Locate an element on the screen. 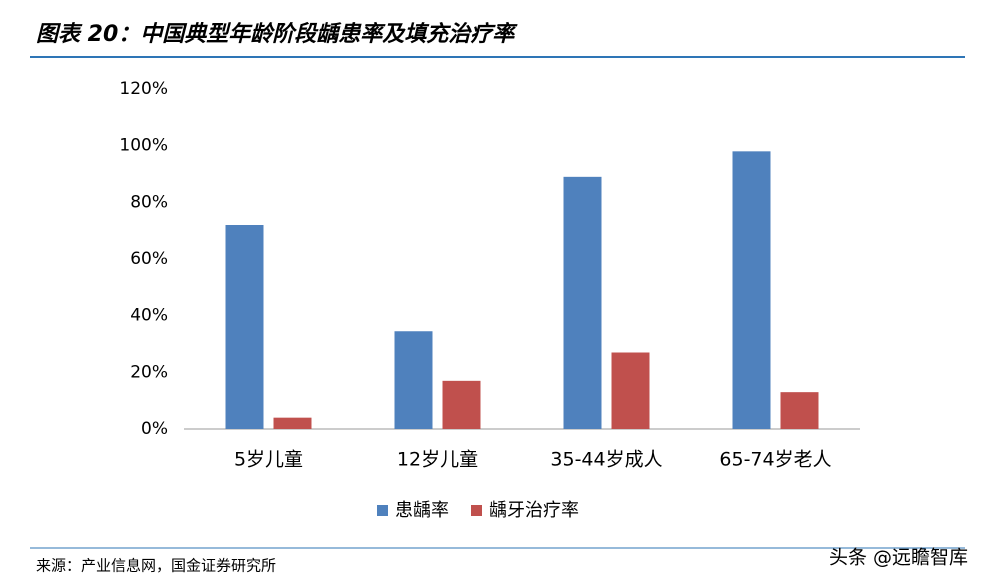 This screenshot has height=588, width=986. x-tick-label: 5岁儿童 is located at coordinates (268, 460).